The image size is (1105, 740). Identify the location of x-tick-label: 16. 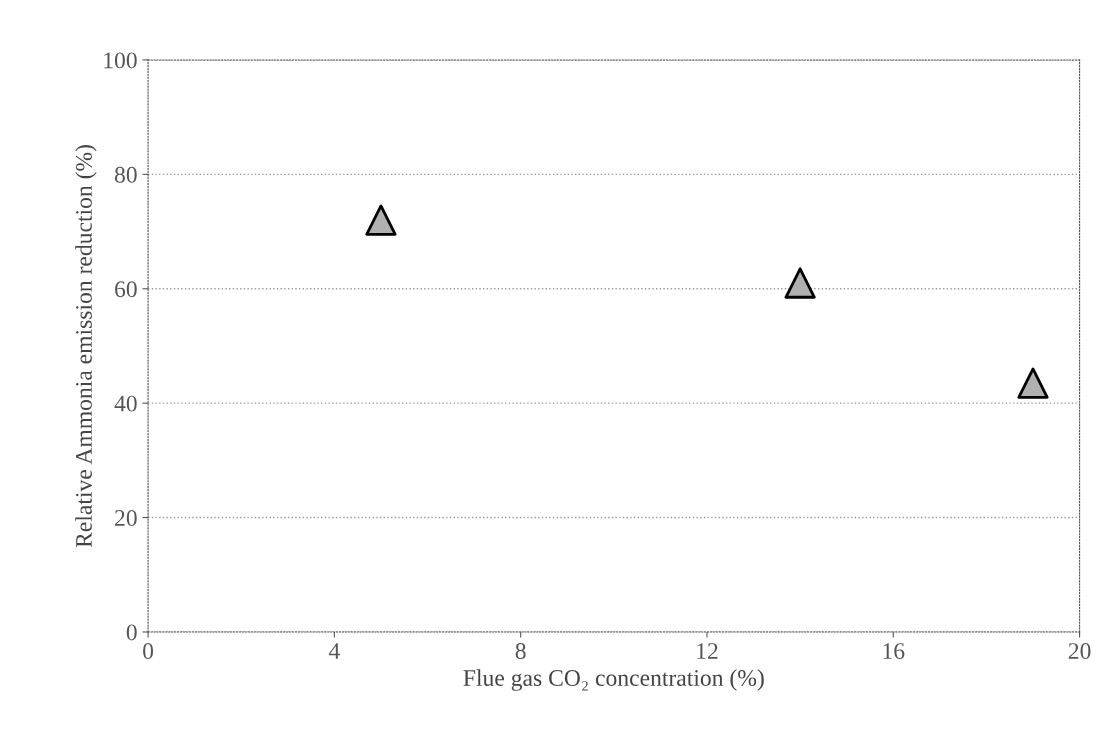
(894, 651).